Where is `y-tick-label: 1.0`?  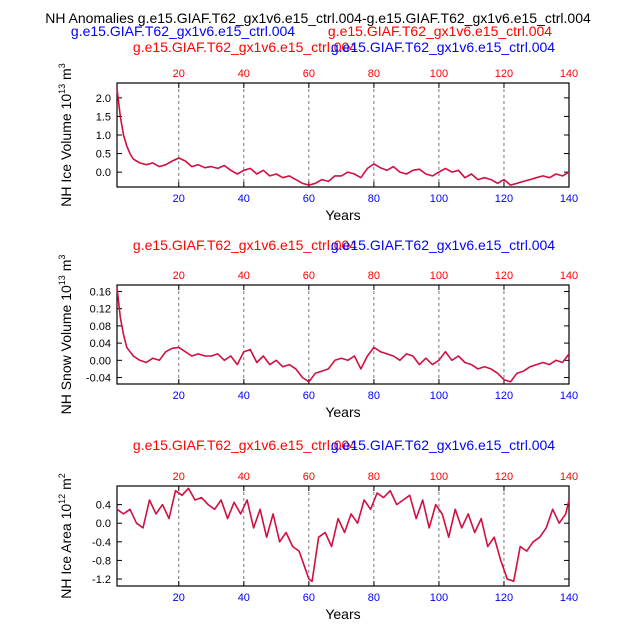 y-tick-label: 1.0 is located at coordinates (103, 136).